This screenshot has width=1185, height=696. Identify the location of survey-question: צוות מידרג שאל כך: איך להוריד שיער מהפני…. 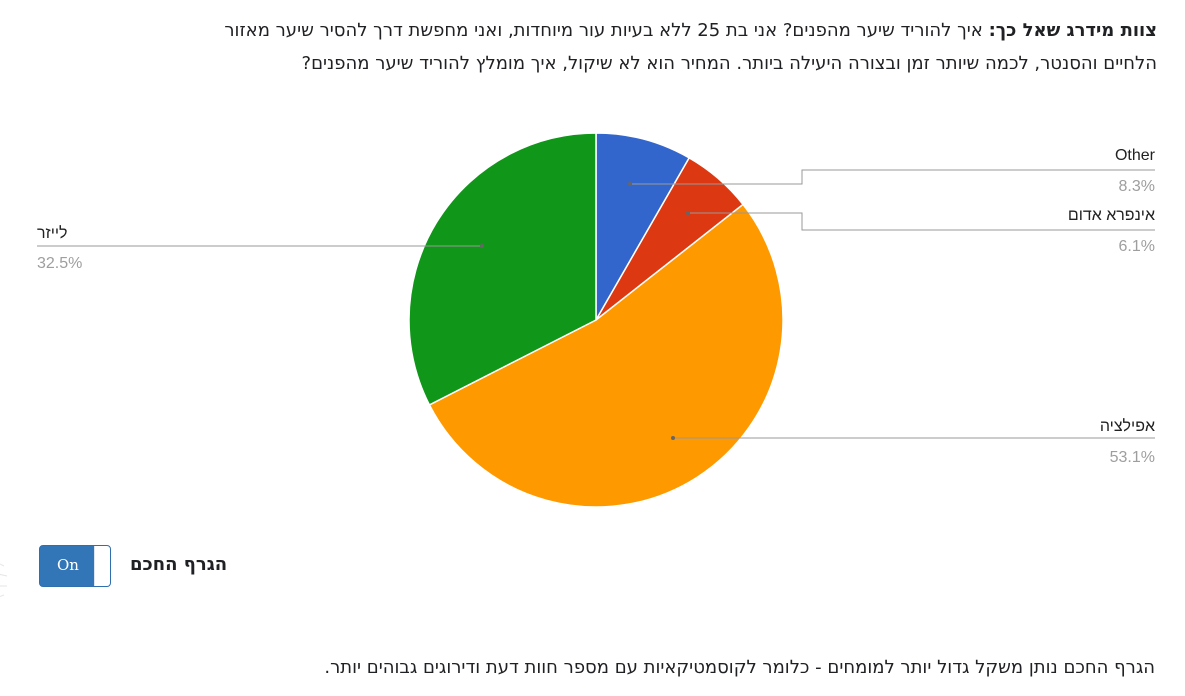
(587, 47).